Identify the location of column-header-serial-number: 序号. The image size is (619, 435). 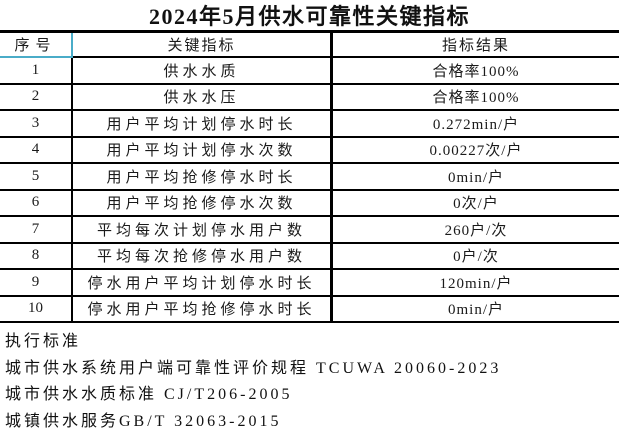
(36, 45).